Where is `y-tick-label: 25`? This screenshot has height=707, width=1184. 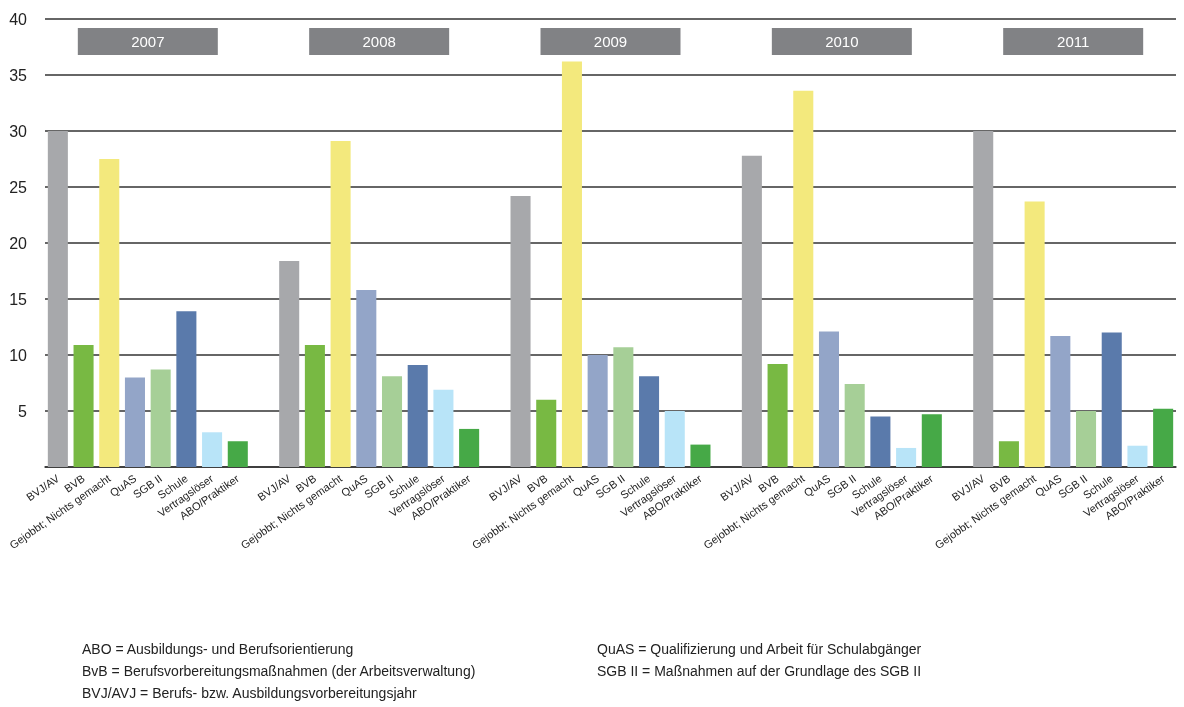
y-tick-label: 25 is located at coordinates (18, 187).